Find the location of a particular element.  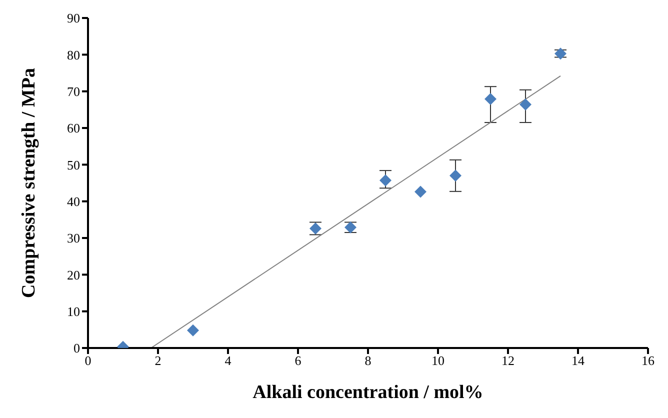

y-tick-label: 20 is located at coordinates (73, 274).